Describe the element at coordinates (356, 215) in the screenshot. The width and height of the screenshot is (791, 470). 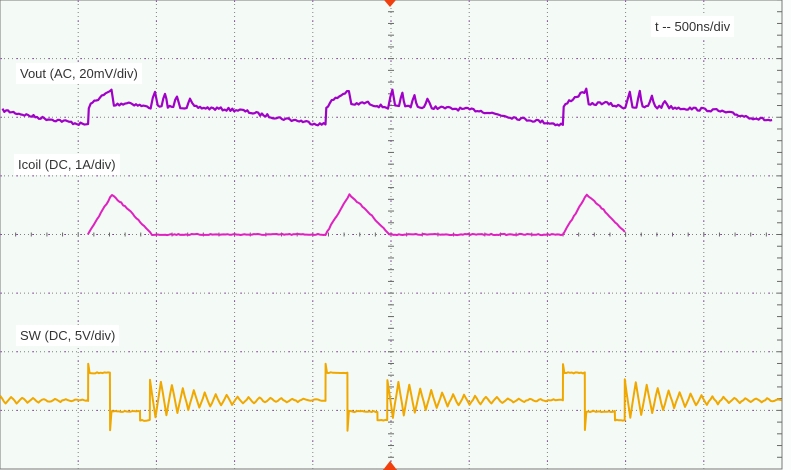
I see `trace-icoil` at that location.